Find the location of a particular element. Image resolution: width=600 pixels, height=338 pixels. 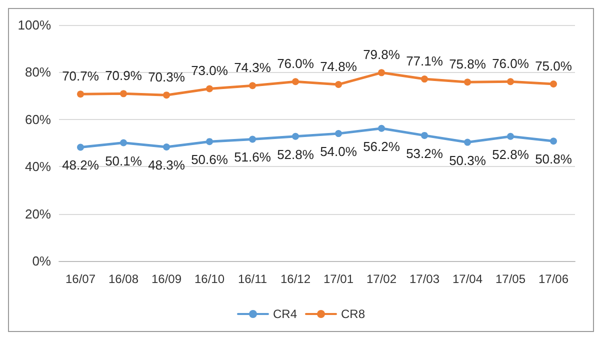

legend-label: CR4 is located at coordinates (285, 314).